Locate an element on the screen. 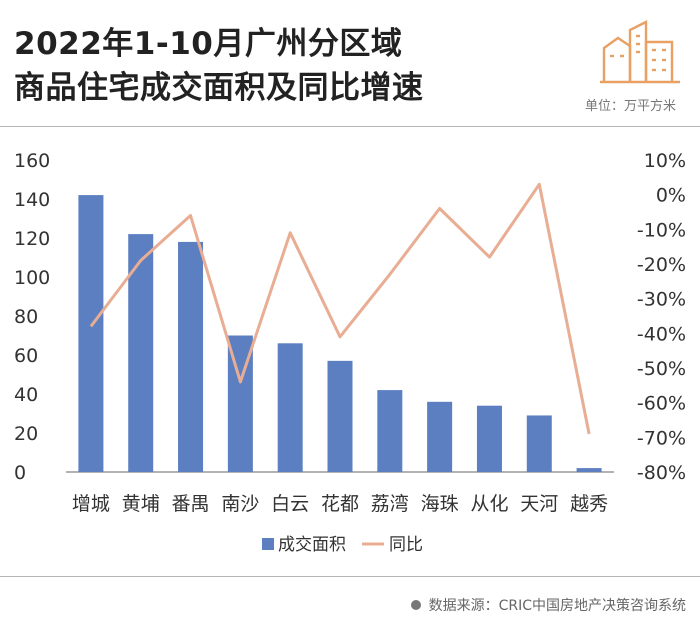 This screenshot has width=700, height=626. x-tick-label: 增城 is located at coordinates (91, 504).